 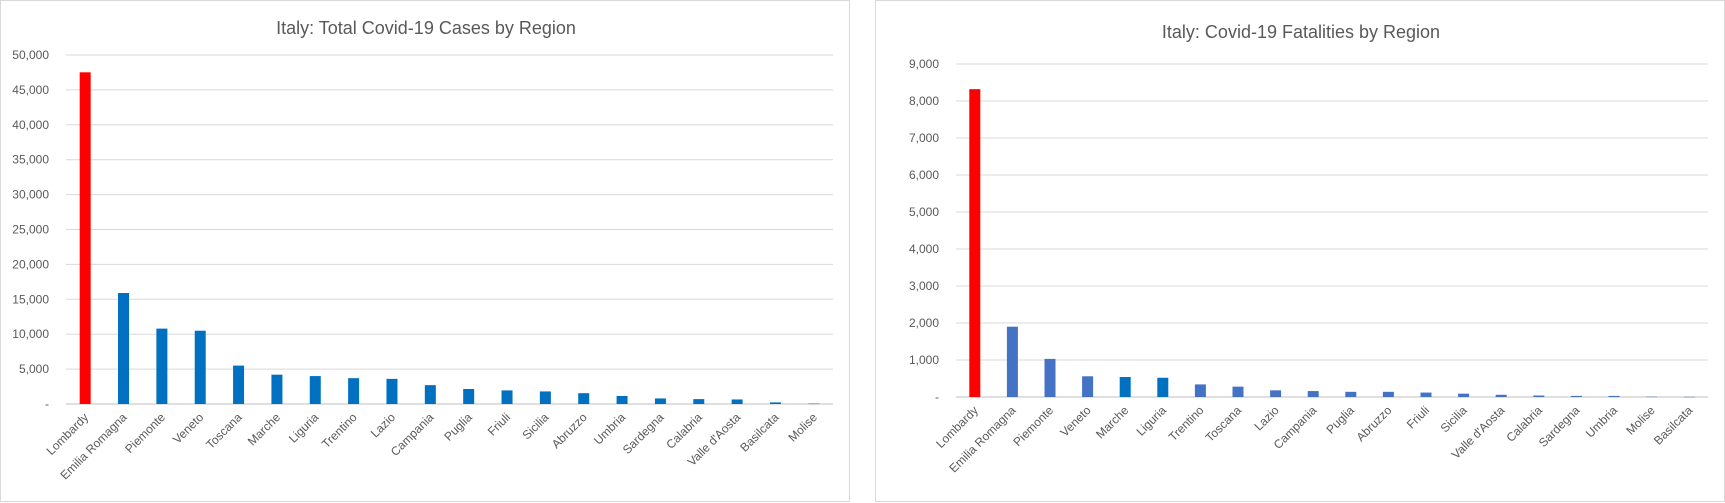 I want to click on y-tick-label: 20,000, so click(x=30, y=264).